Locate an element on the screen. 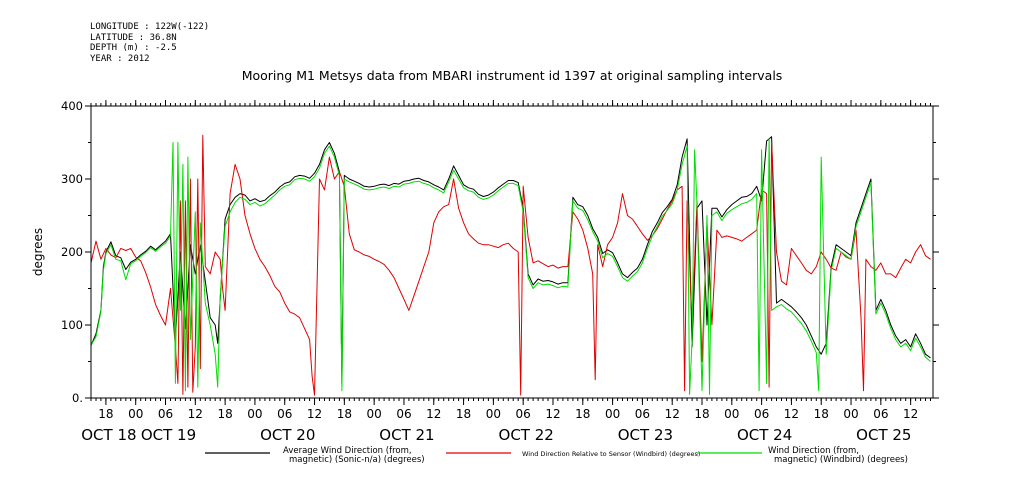 The height and width of the screenshot is (504, 1009). y-tick-label: 400 is located at coordinates (72, 106).